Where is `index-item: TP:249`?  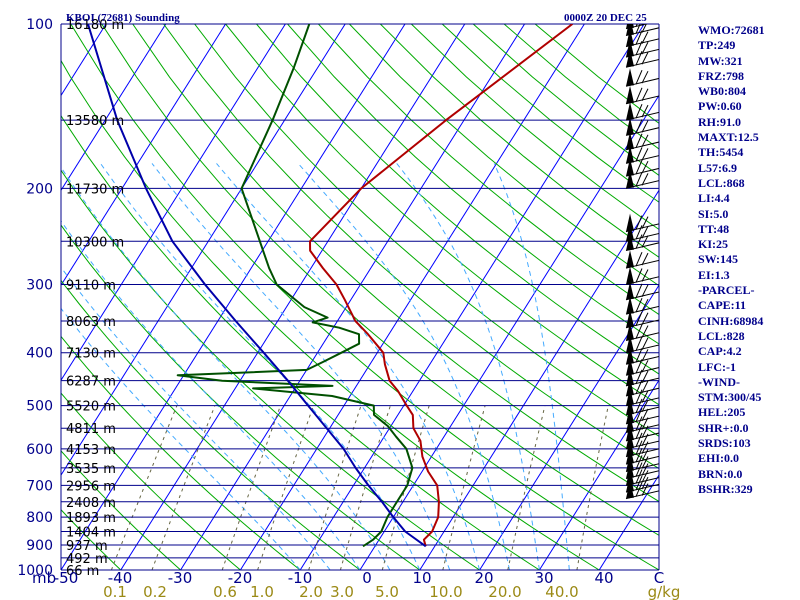 index-item: TP:249 is located at coordinates (717, 45).